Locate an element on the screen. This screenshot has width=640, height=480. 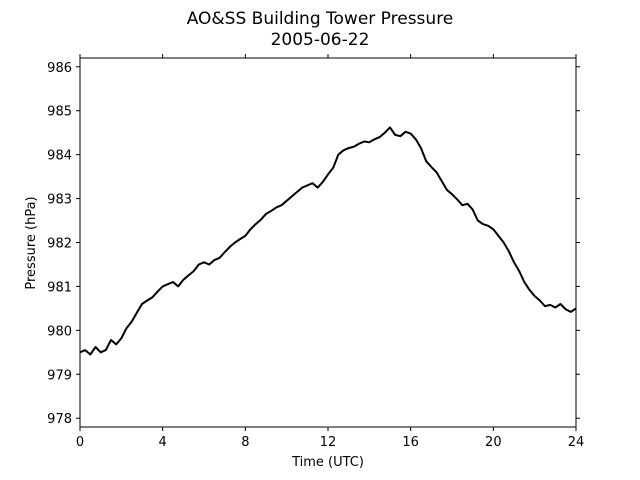
x-tick-label: 12 is located at coordinates (328, 442).